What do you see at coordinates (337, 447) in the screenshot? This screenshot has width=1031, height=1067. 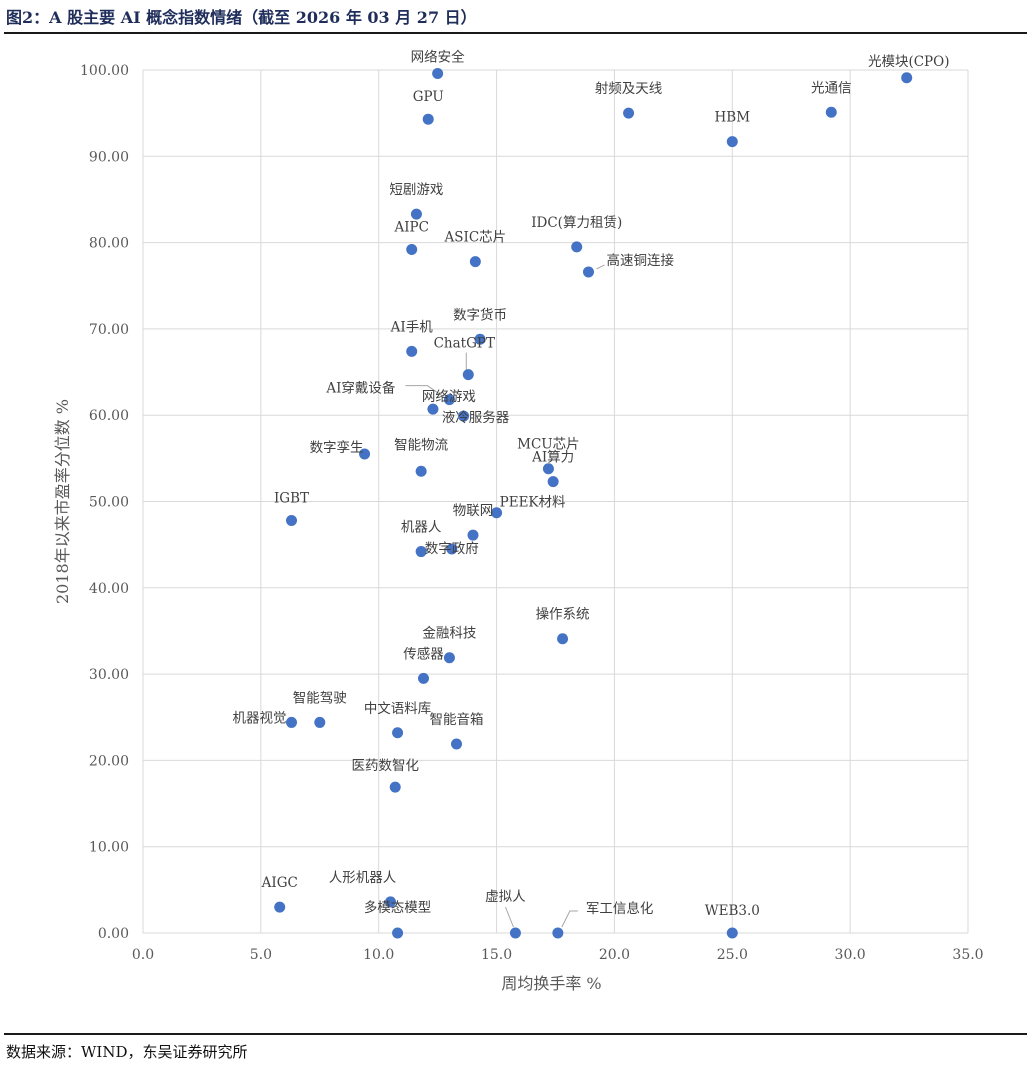 I see `point-label: 数字孪生` at bounding box center [337, 447].